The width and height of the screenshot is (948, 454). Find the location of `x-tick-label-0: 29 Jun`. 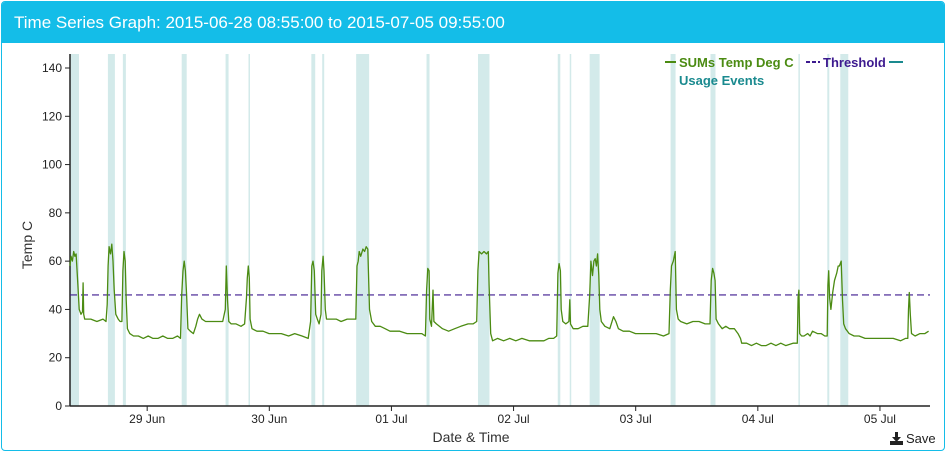

x-tick-label-0: 29 Jun is located at coordinates (147, 419).